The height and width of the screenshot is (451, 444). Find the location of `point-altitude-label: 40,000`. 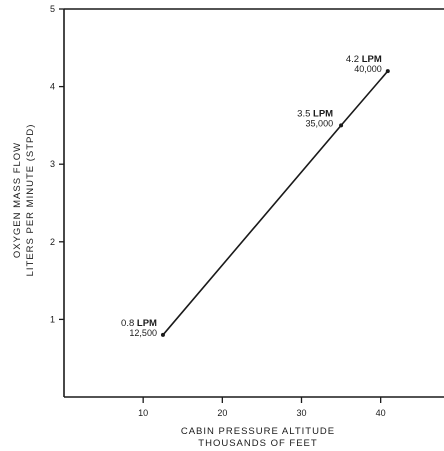

point-altitude-label: 40,000 is located at coordinates (368, 69).